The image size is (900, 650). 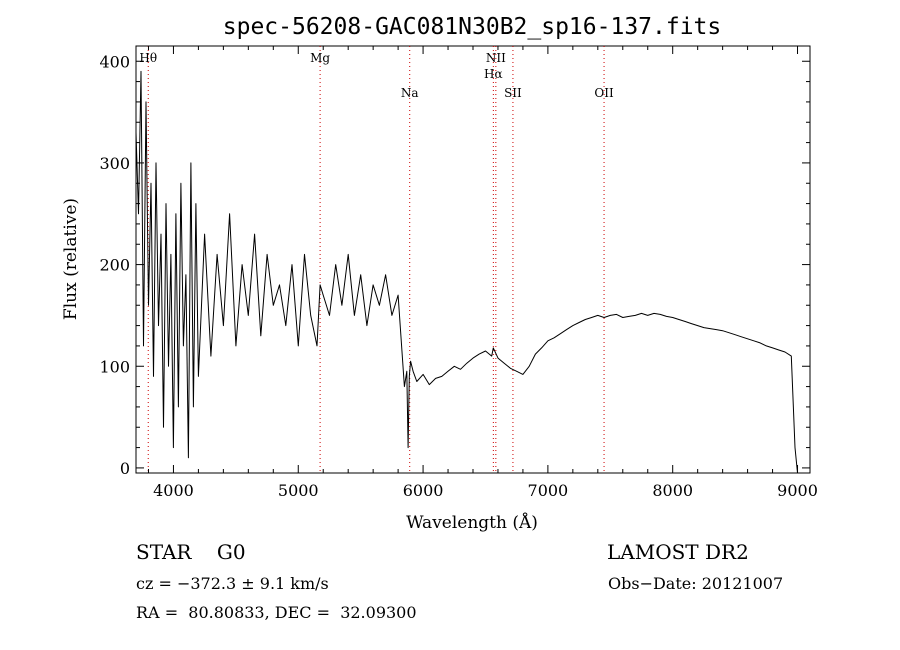 I want to click on obs-date-label: Obs−Date: 20121007, so click(x=696, y=583).